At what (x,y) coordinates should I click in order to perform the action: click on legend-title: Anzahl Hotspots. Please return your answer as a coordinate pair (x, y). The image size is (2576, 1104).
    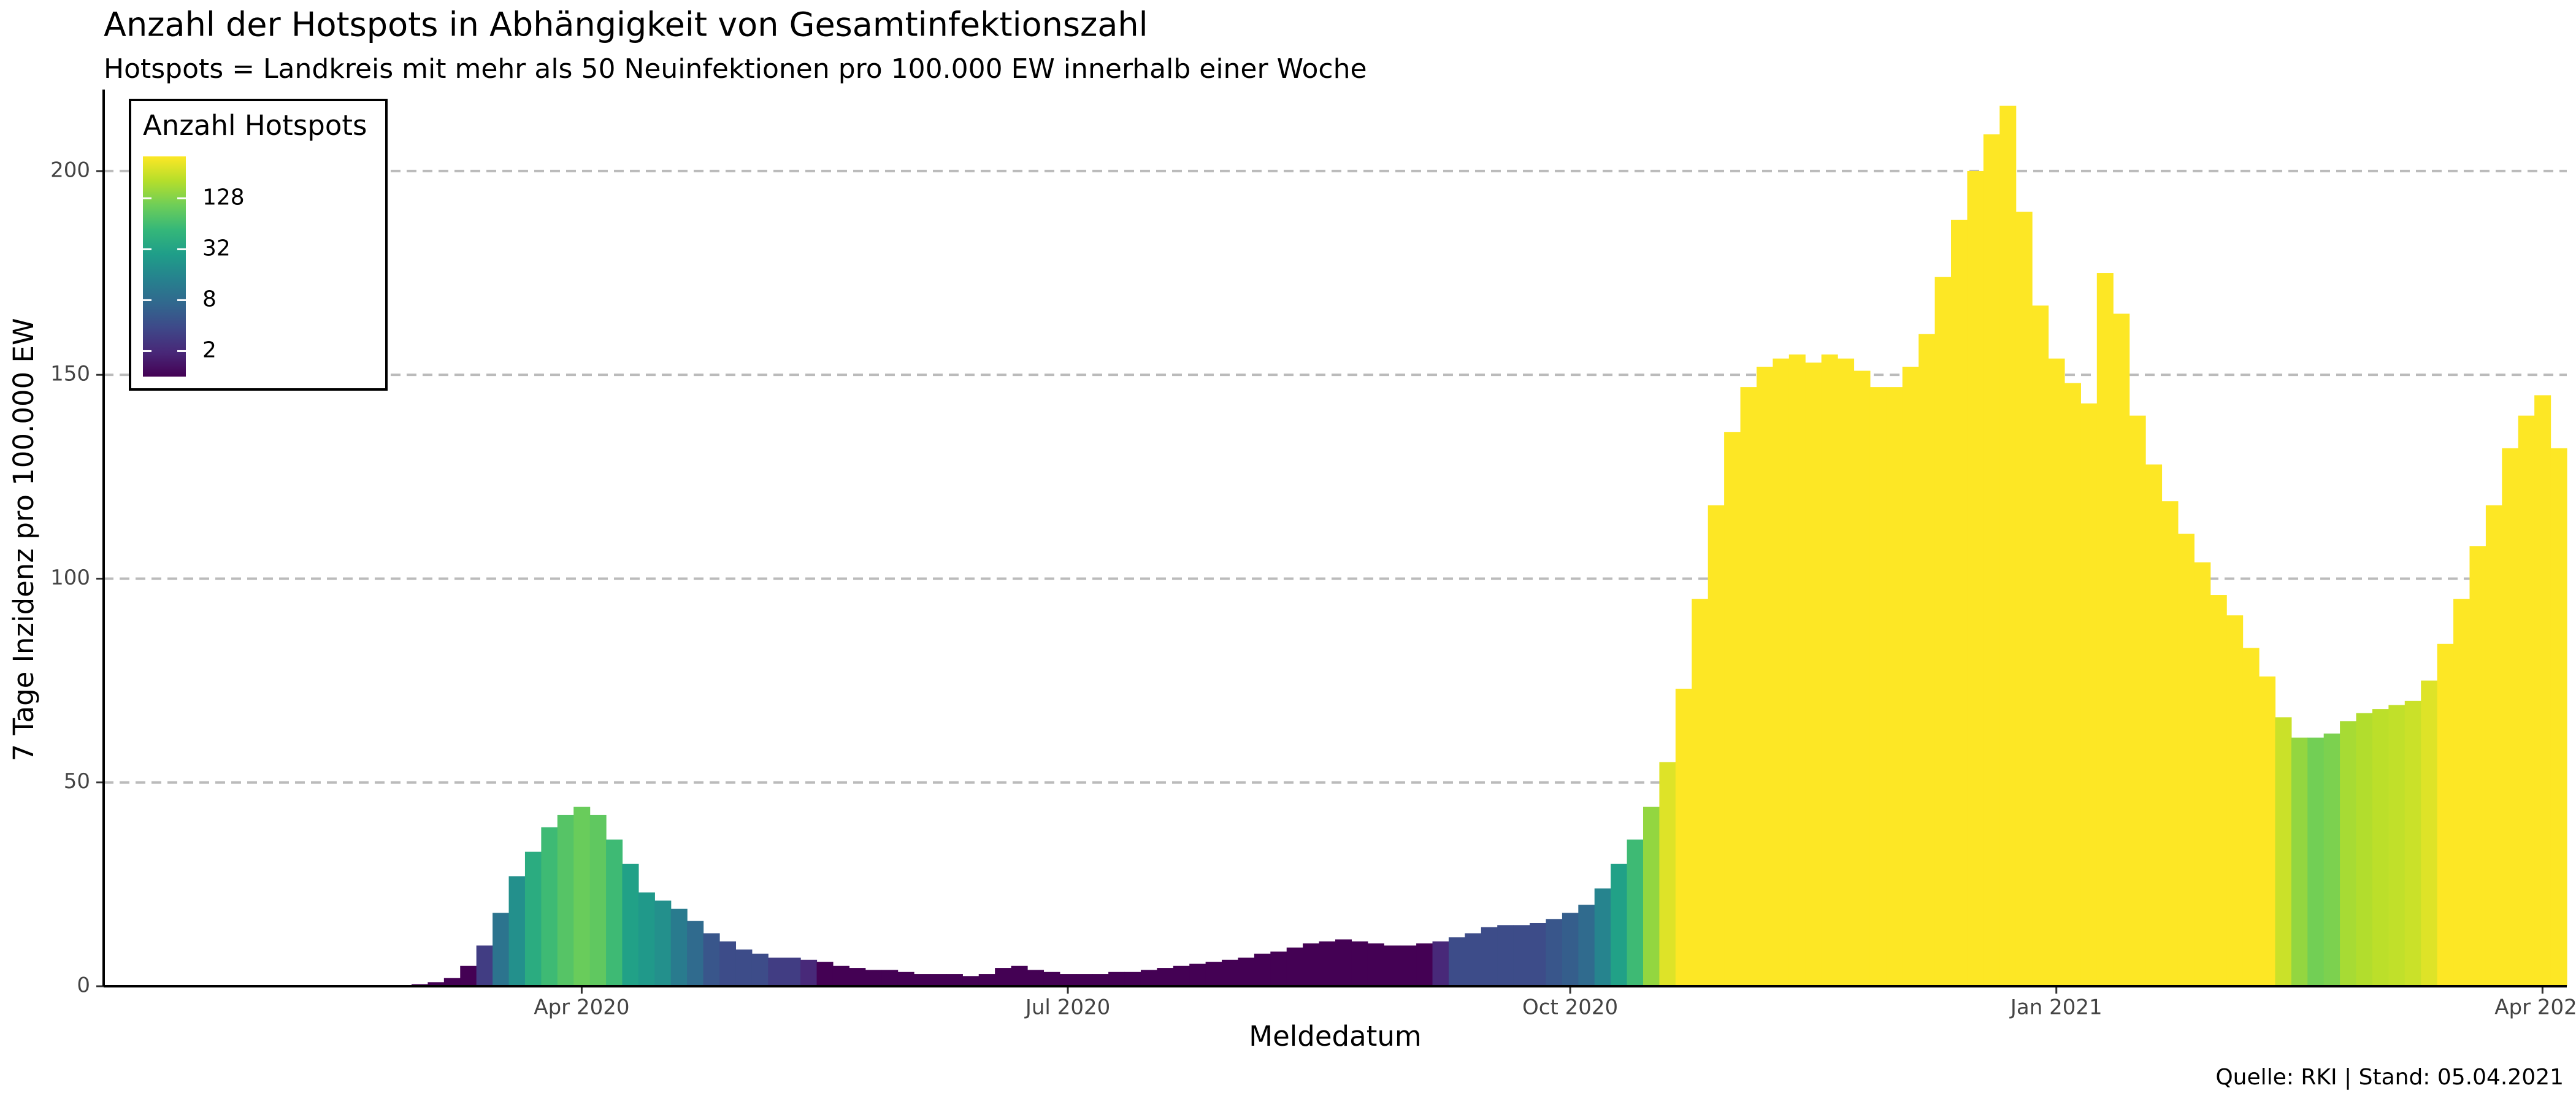
    Looking at the image, I should click on (255, 125).